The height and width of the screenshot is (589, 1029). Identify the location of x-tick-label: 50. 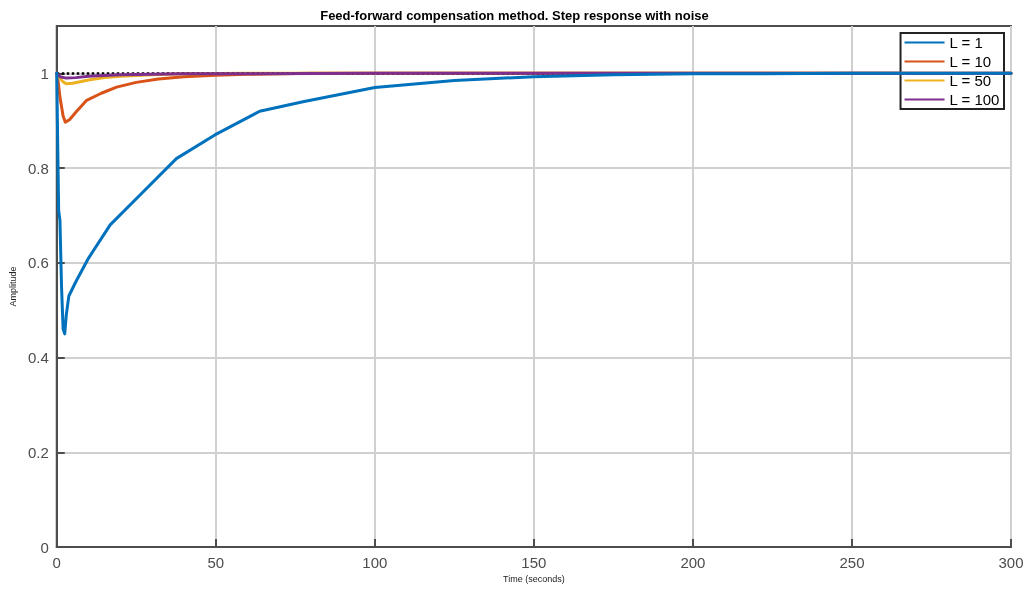
(216, 562).